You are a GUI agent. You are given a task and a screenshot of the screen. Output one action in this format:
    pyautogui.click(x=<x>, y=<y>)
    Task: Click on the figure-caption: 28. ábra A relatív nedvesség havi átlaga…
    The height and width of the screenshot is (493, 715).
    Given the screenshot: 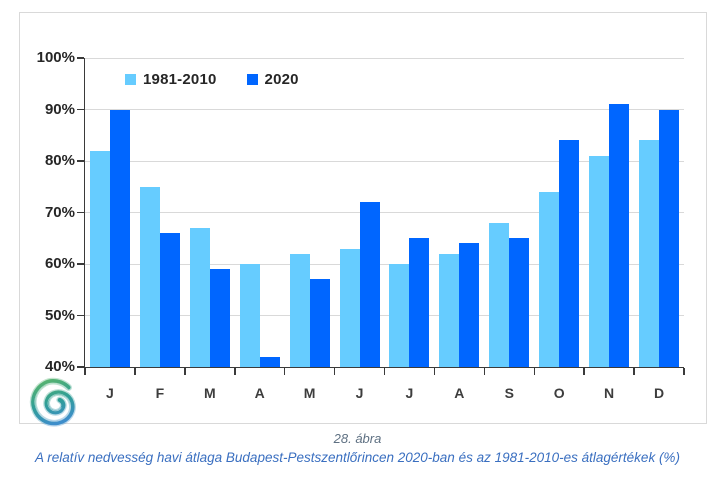 What is the action you would take?
    pyautogui.click(x=357, y=448)
    